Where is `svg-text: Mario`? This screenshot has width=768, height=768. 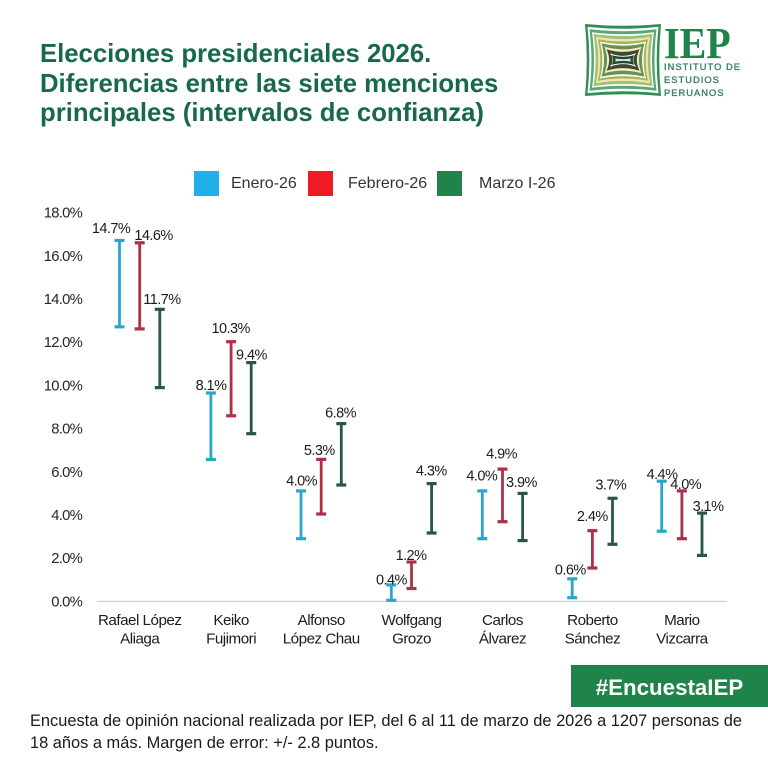 svg-text: Mario is located at coordinates (682, 620).